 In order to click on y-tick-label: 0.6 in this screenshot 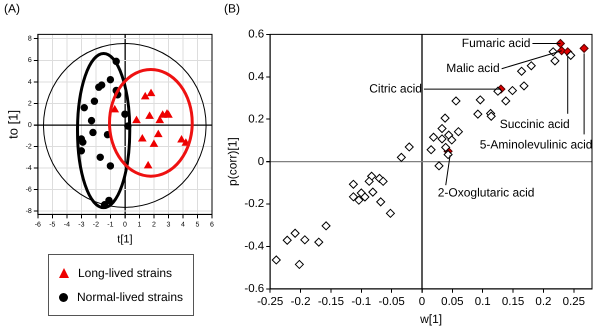, I will do `click(256, 34)`.